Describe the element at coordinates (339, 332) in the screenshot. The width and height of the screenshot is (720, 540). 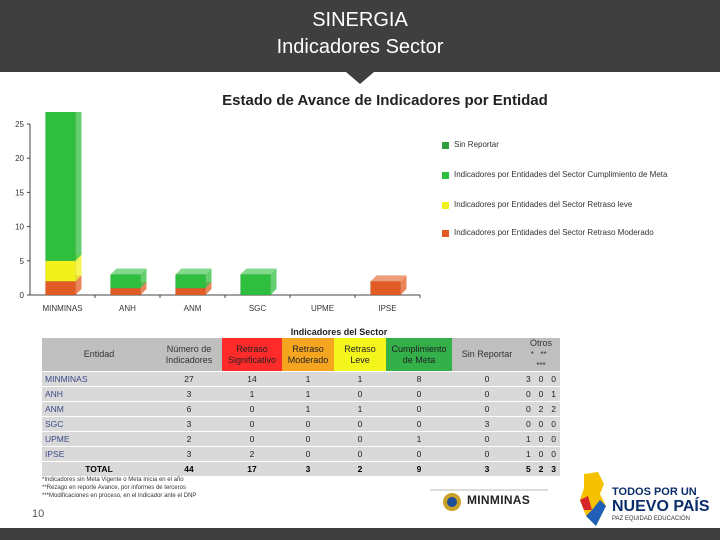
I see `table-group-title: Indicadores del Sector` at that location.